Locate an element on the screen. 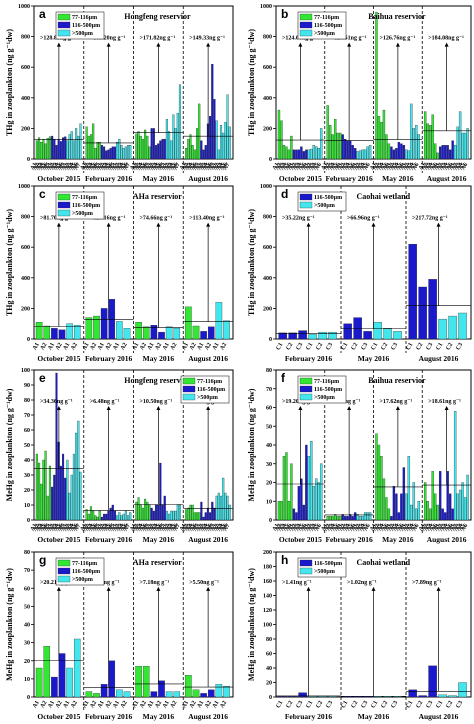 The width and height of the screenshot is (474, 724). y-tick-label: 800 is located at coordinates (267, 38).